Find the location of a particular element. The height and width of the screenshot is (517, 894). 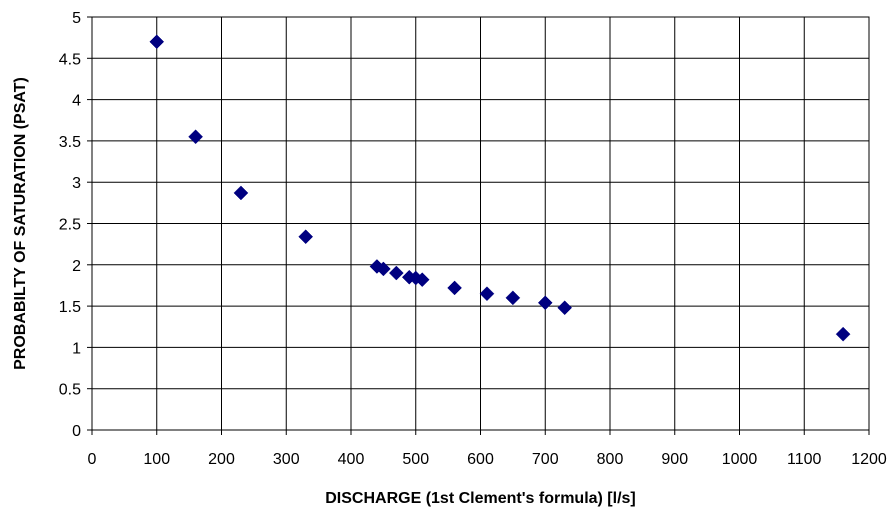

x-tick-label: 800 is located at coordinates (610, 459).